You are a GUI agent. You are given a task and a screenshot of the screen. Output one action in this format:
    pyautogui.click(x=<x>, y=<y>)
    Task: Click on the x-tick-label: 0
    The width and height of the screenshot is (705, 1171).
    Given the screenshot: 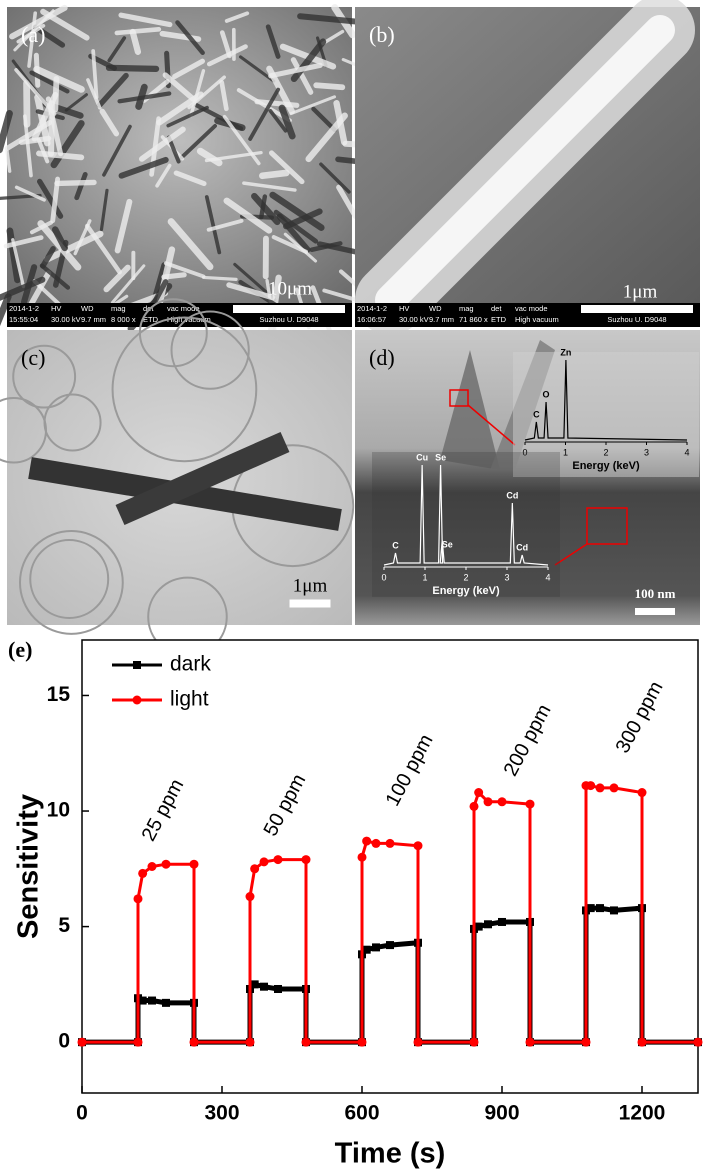 What is the action you would take?
    pyautogui.click(x=82, y=1113)
    